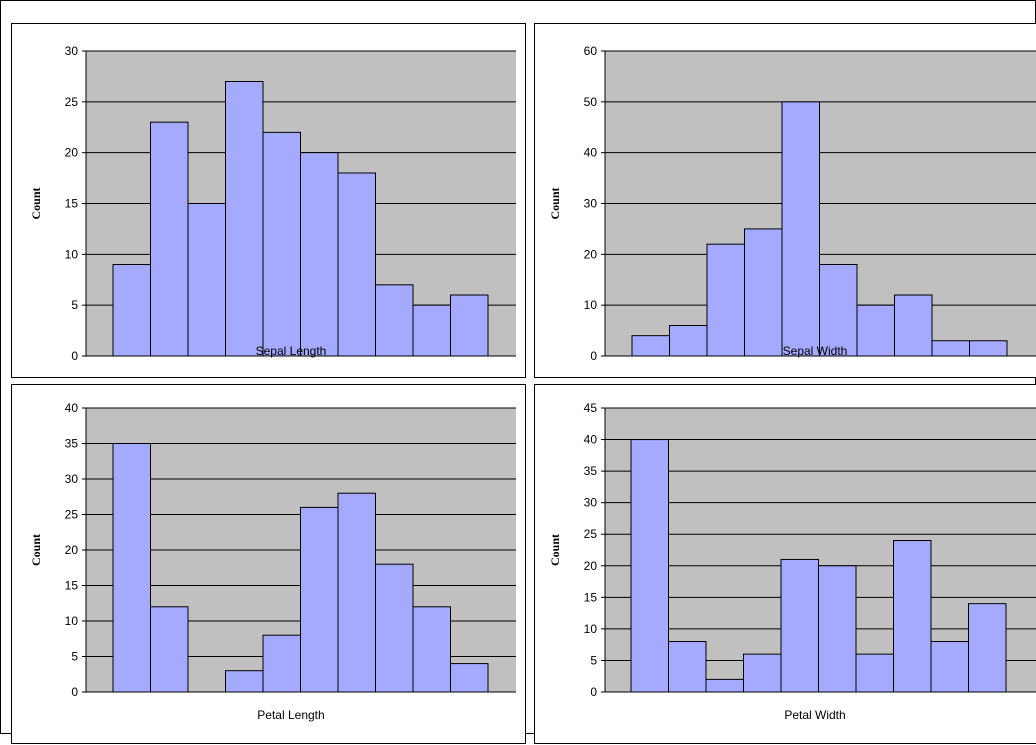 This screenshot has height=745, width=1036. I want to click on x-axis-title: Petal Length, so click(290, 715).